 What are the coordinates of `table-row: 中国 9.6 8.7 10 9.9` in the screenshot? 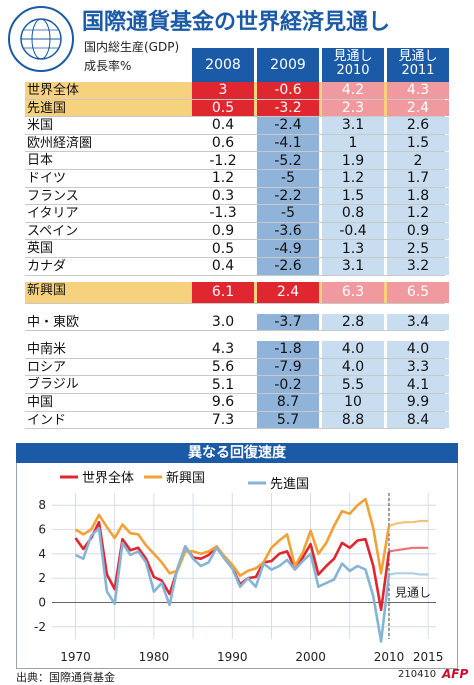 It's located at (237, 402).